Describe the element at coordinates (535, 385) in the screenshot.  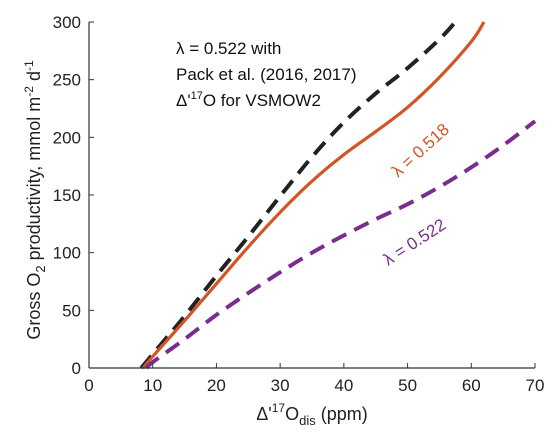
I see `x-tick-label: 70` at that location.